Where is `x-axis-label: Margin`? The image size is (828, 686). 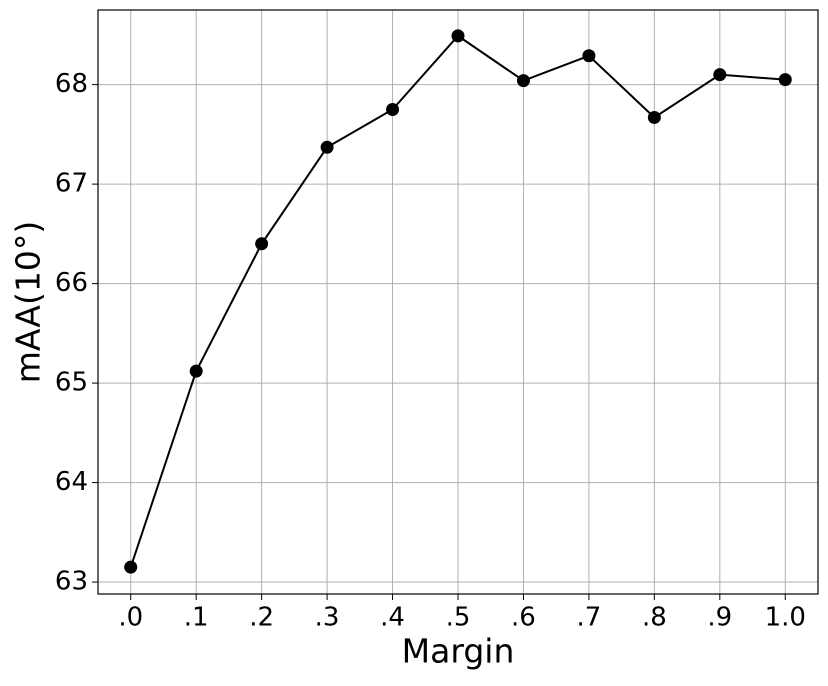 x-axis-label: Margin is located at coordinates (458, 651).